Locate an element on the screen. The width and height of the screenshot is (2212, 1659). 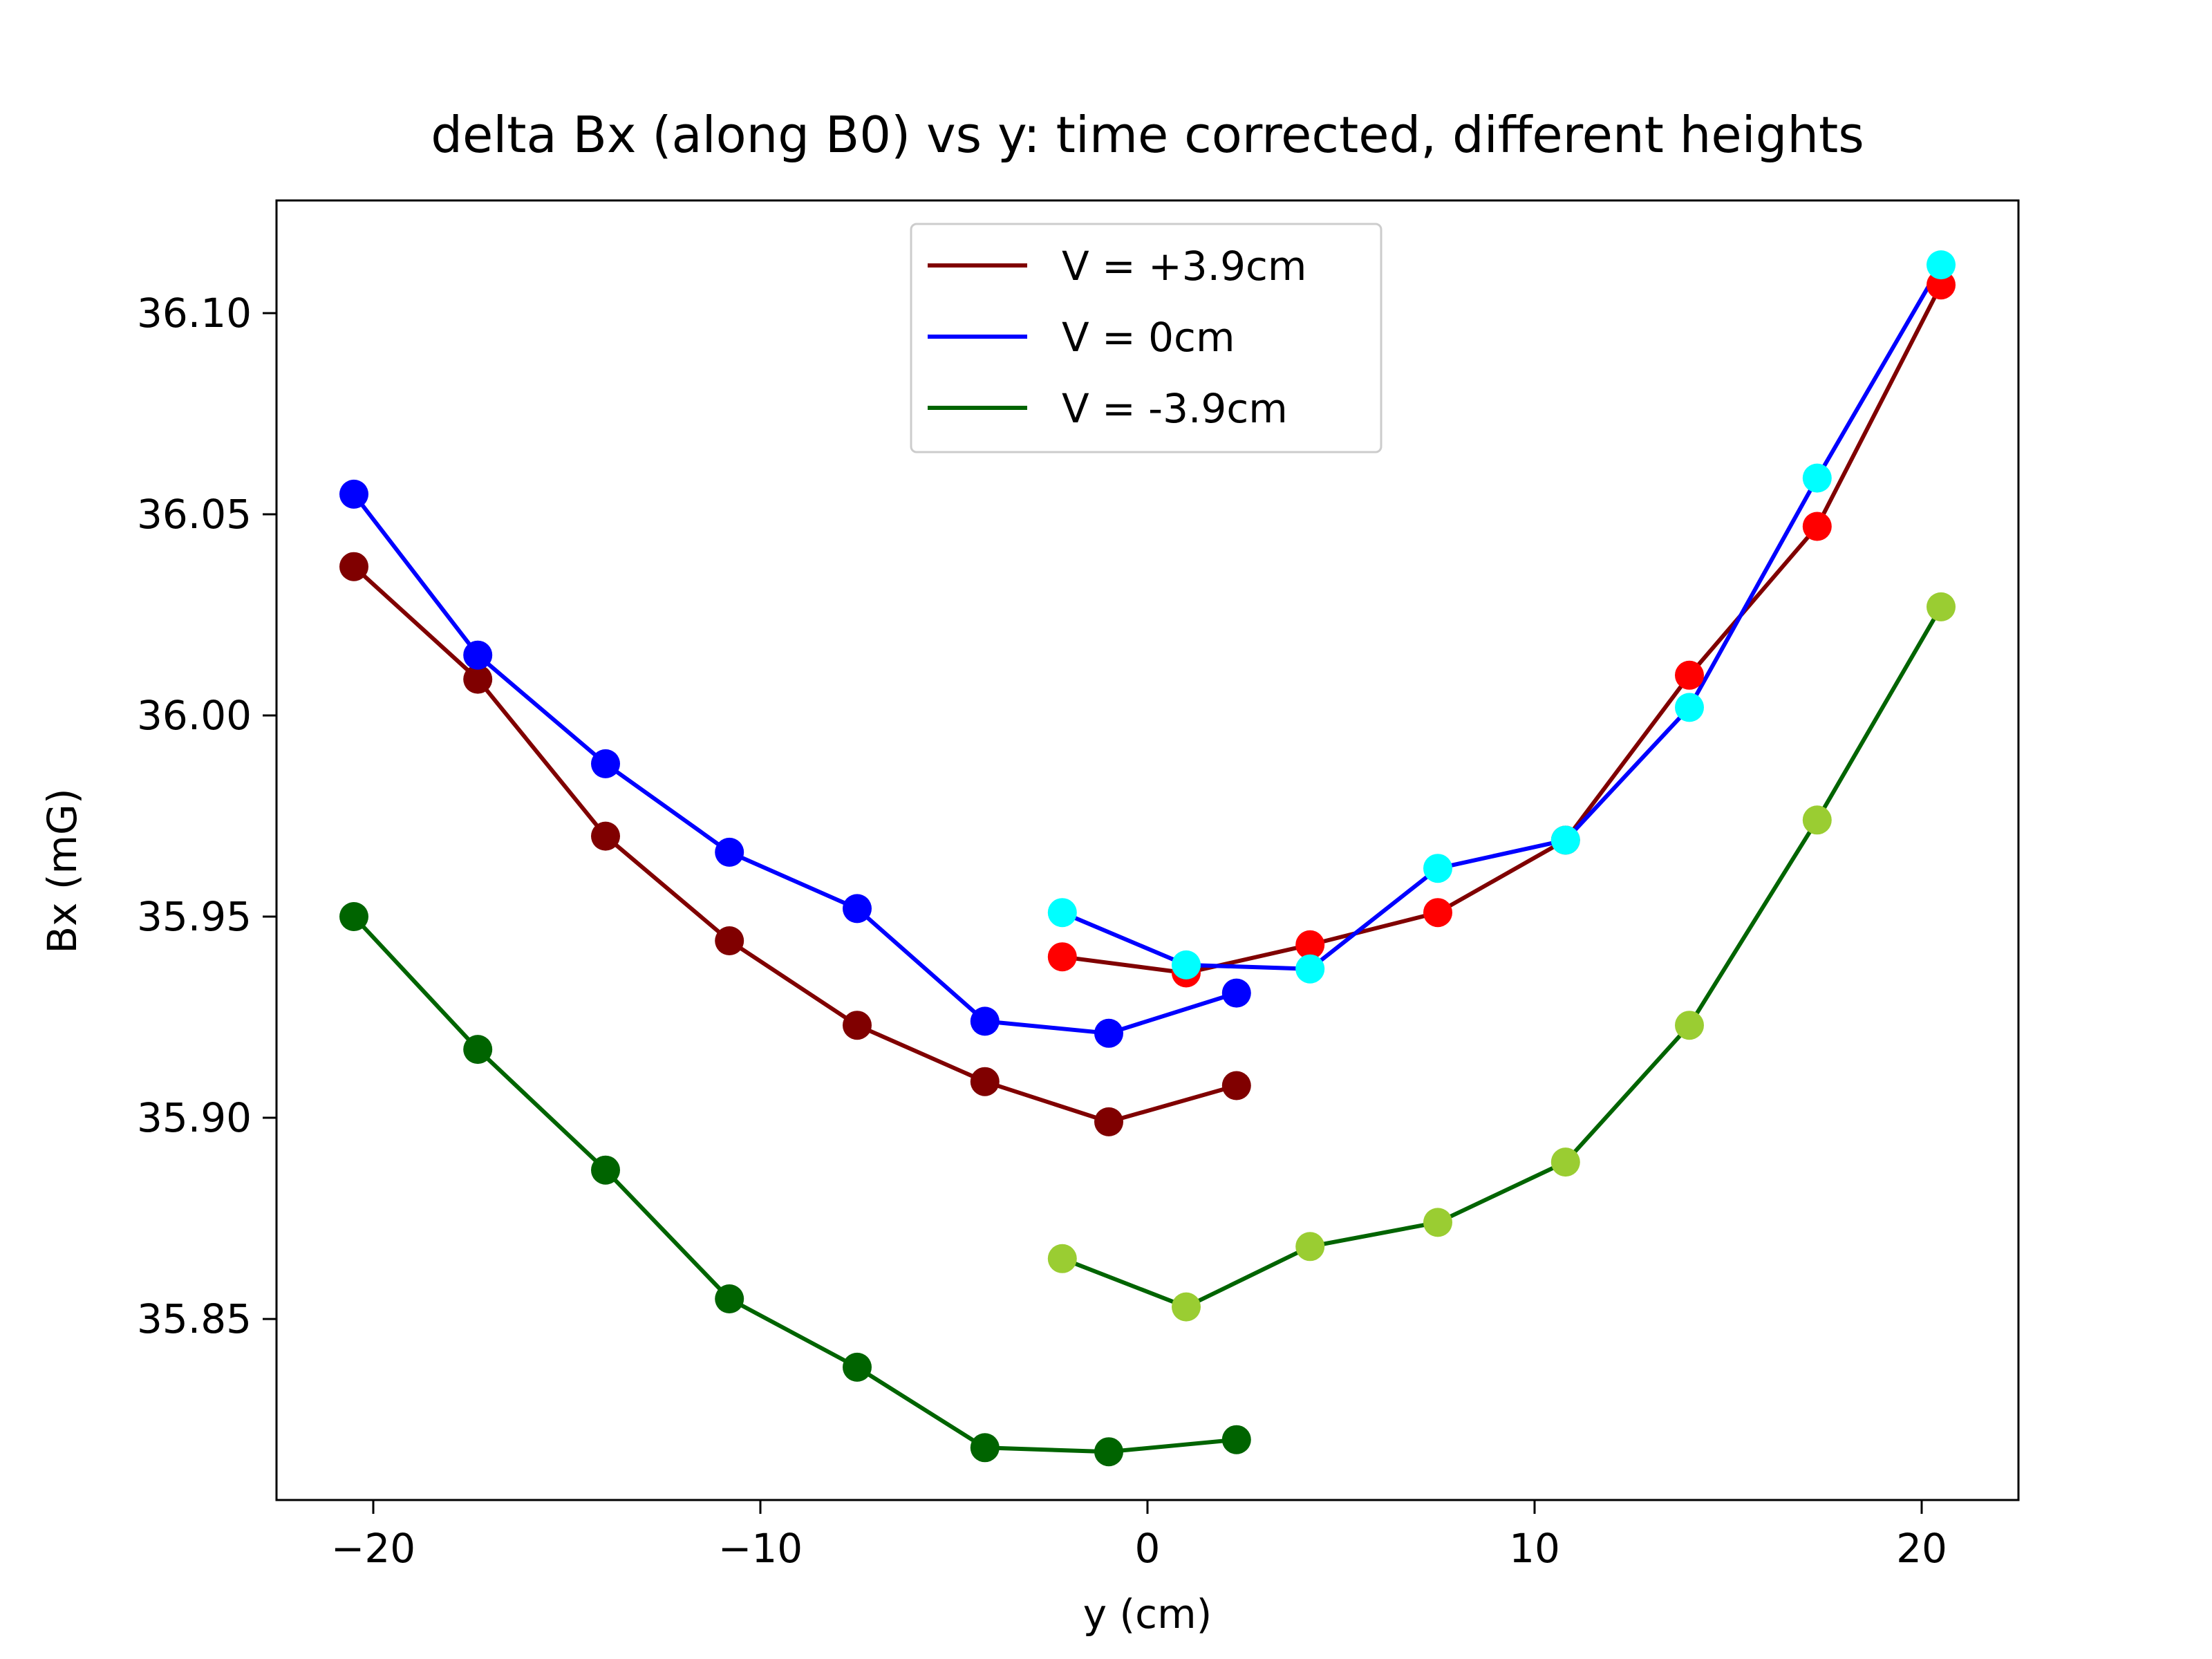
legend-label: V = 0cm is located at coordinates (1148, 337).